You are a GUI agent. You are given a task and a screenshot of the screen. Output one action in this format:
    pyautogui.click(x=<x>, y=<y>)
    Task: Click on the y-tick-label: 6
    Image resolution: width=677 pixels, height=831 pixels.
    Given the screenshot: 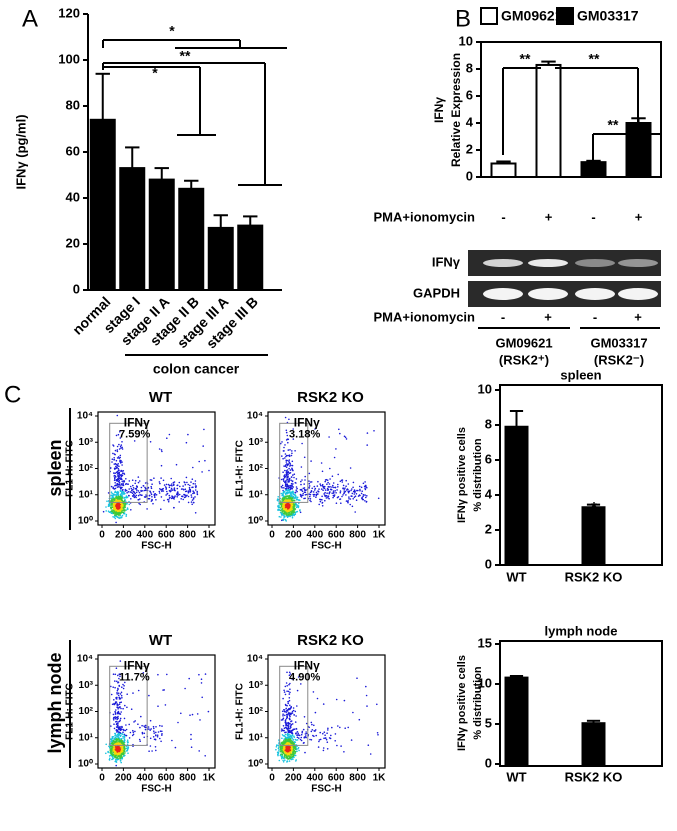 What is the action you would take?
    pyautogui.click(x=488, y=458)
    